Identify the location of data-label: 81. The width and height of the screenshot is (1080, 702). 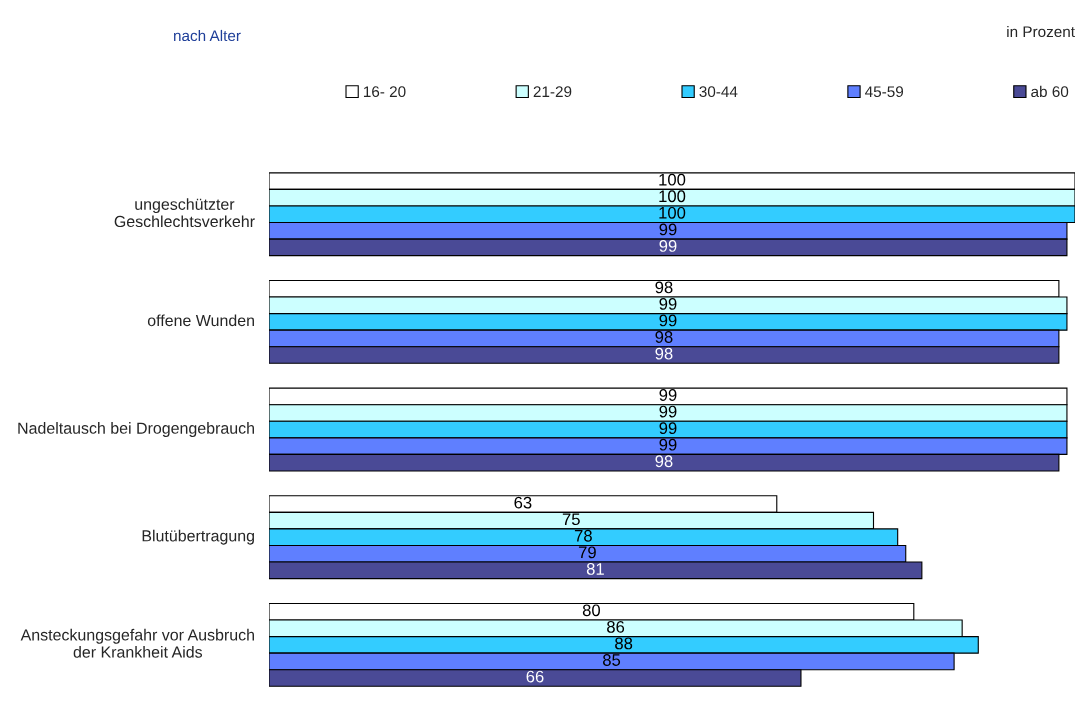
(595, 569).